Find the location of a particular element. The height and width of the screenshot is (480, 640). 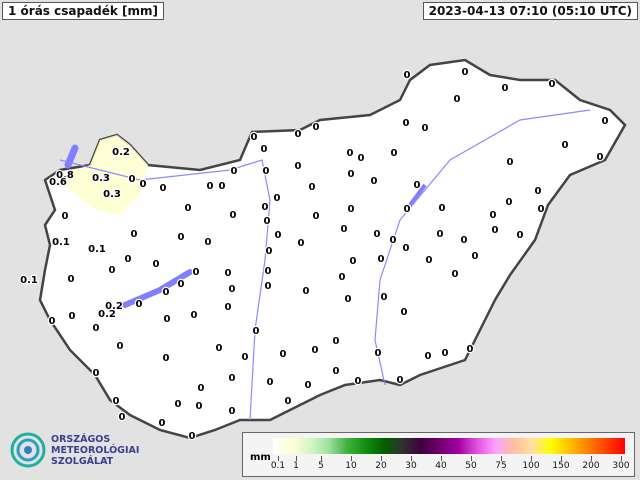

color-legend: mm 0.1 1 5 10 20 30 40 50 75 100 150 200 300 is located at coordinates (438, 454).